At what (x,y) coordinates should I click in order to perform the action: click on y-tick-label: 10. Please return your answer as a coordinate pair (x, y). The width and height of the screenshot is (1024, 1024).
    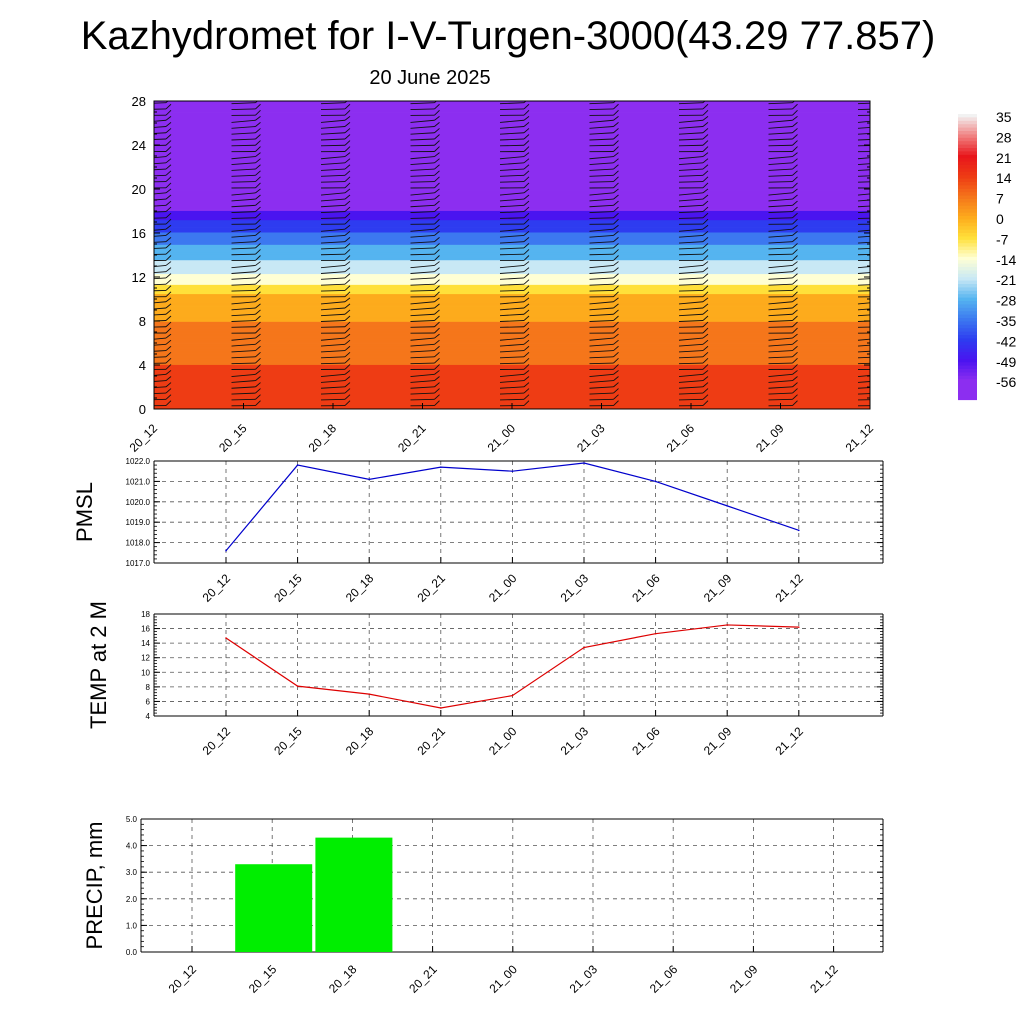
    Looking at the image, I should click on (145, 672).